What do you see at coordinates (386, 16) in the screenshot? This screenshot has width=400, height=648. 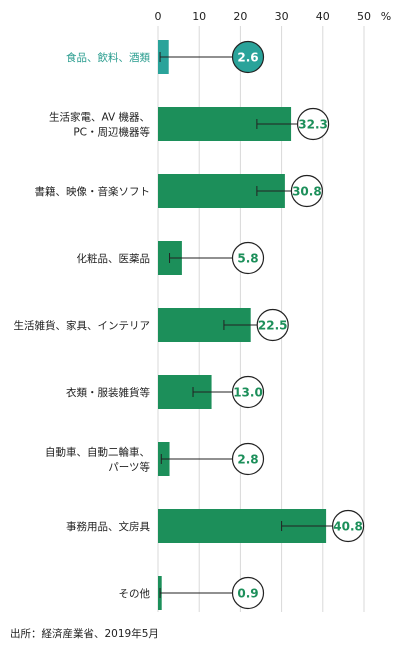 I see `unit-label: %` at bounding box center [386, 16].